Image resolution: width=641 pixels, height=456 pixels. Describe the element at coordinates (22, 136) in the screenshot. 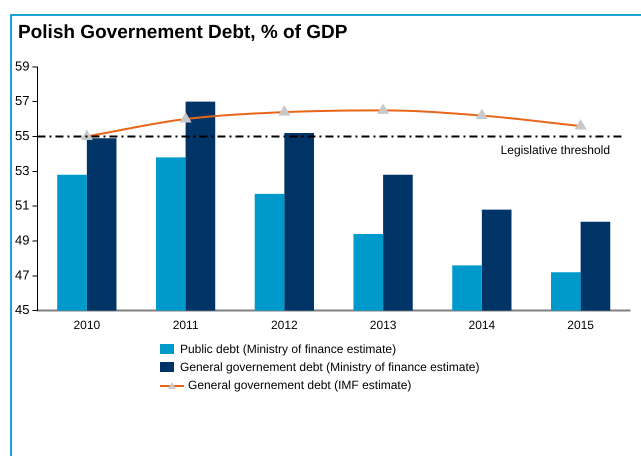

I see `y-tick-label: 55` at that location.